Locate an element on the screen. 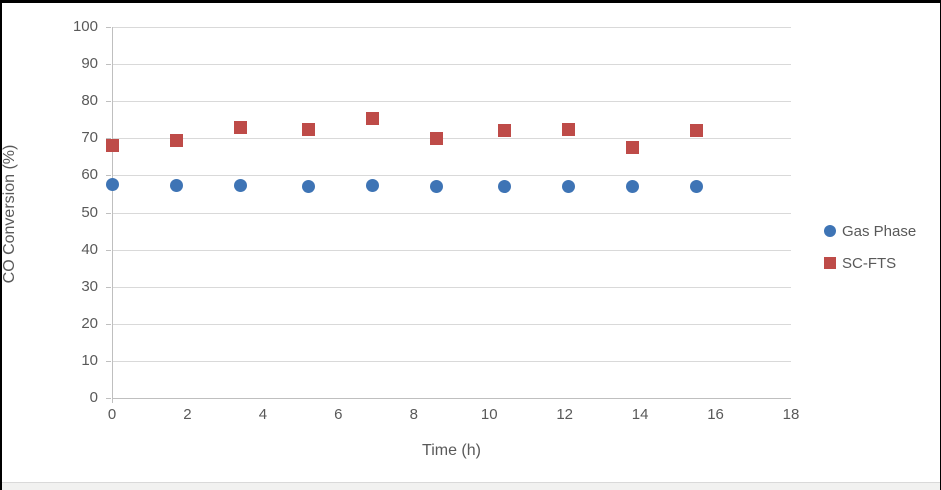 This screenshot has width=941, height=490. y-axis-line is located at coordinates (112, 215).